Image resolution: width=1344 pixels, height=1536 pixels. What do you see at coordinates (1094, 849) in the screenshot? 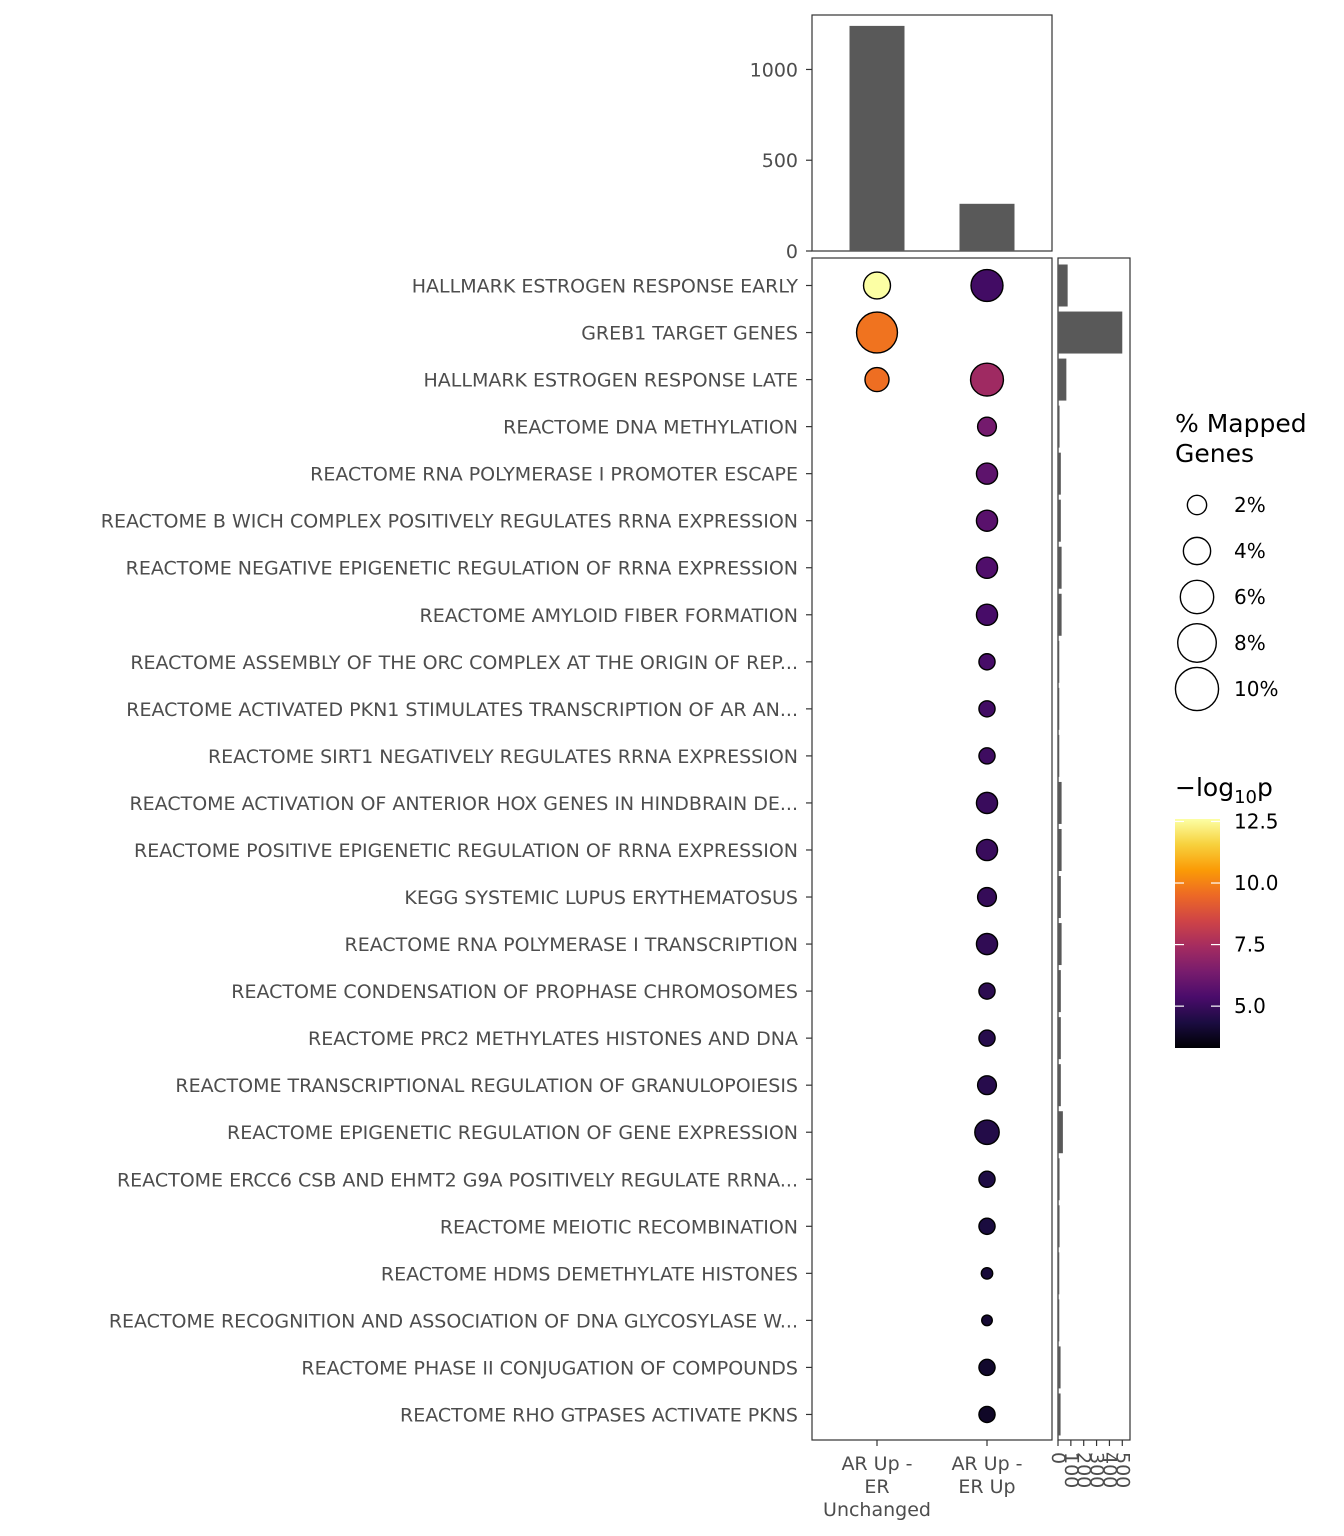
I see `right-bar-frame` at bounding box center [1094, 849].